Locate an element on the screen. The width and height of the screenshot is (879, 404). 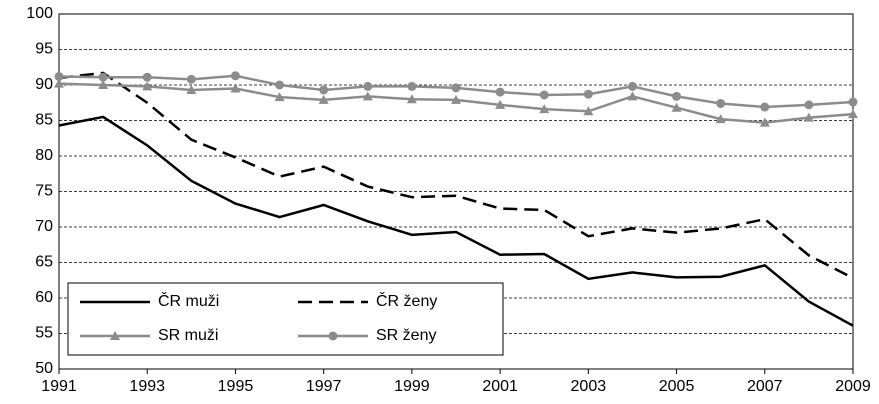
legend-label: SR ženy is located at coordinates (406, 335).